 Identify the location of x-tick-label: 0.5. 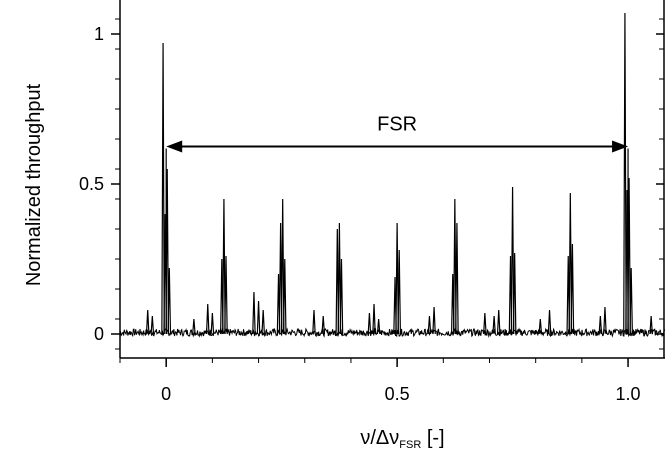
(397, 394).